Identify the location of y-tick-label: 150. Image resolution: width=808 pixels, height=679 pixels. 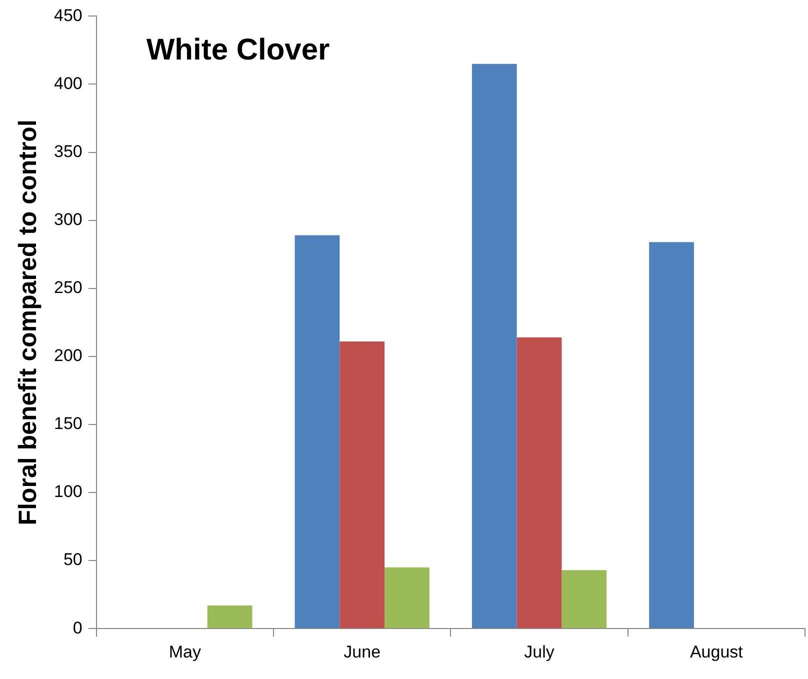
(68, 424).